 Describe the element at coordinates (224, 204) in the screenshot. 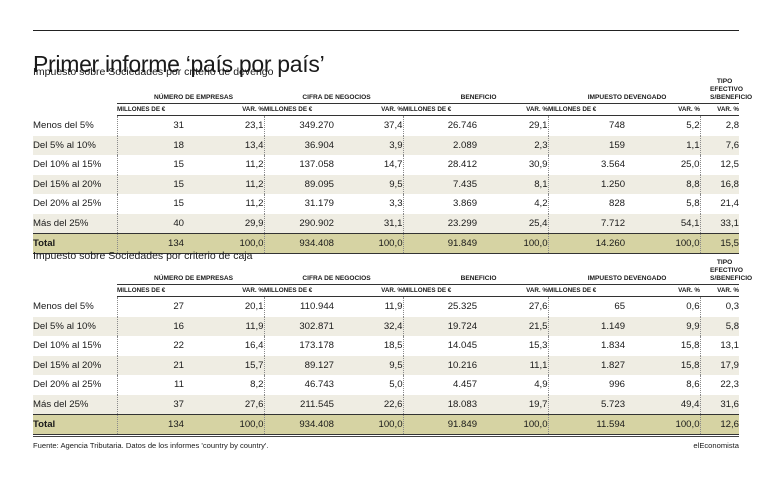

I see `table-cell: 11,2` at that location.